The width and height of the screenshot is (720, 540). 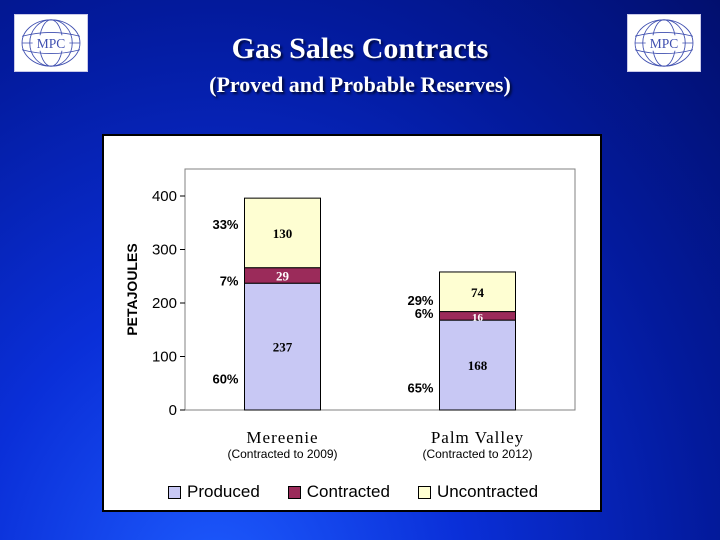 What do you see at coordinates (164, 196) in the screenshot?
I see `y-tick-label: 400` at bounding box center [164, 196].